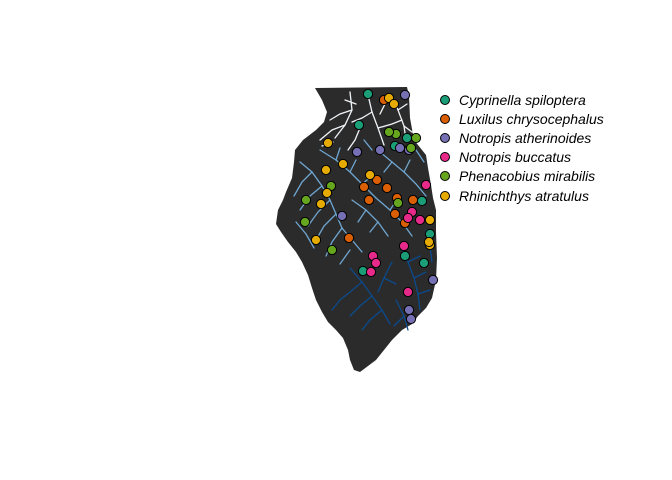 This screenshot has height=480, width=672. What do you see at coordinates (515, 157) in the screenshot?
I see `legend-label: Notropis buccatus` at bounding box center [515, 157].